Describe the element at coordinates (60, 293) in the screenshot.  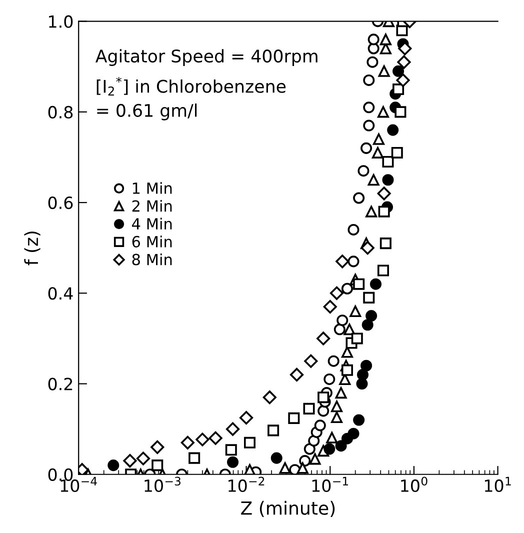
I see `y-tick-label: 0.4` at that location.